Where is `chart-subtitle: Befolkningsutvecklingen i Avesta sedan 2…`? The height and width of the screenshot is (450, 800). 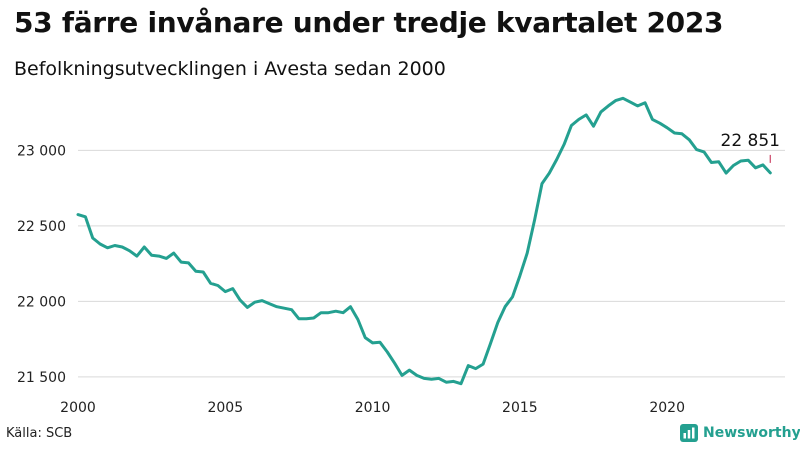
chart-subtitle: Befolkningsutvecklingen i Avesta sedan 2… is located at coordinates (230, 69).